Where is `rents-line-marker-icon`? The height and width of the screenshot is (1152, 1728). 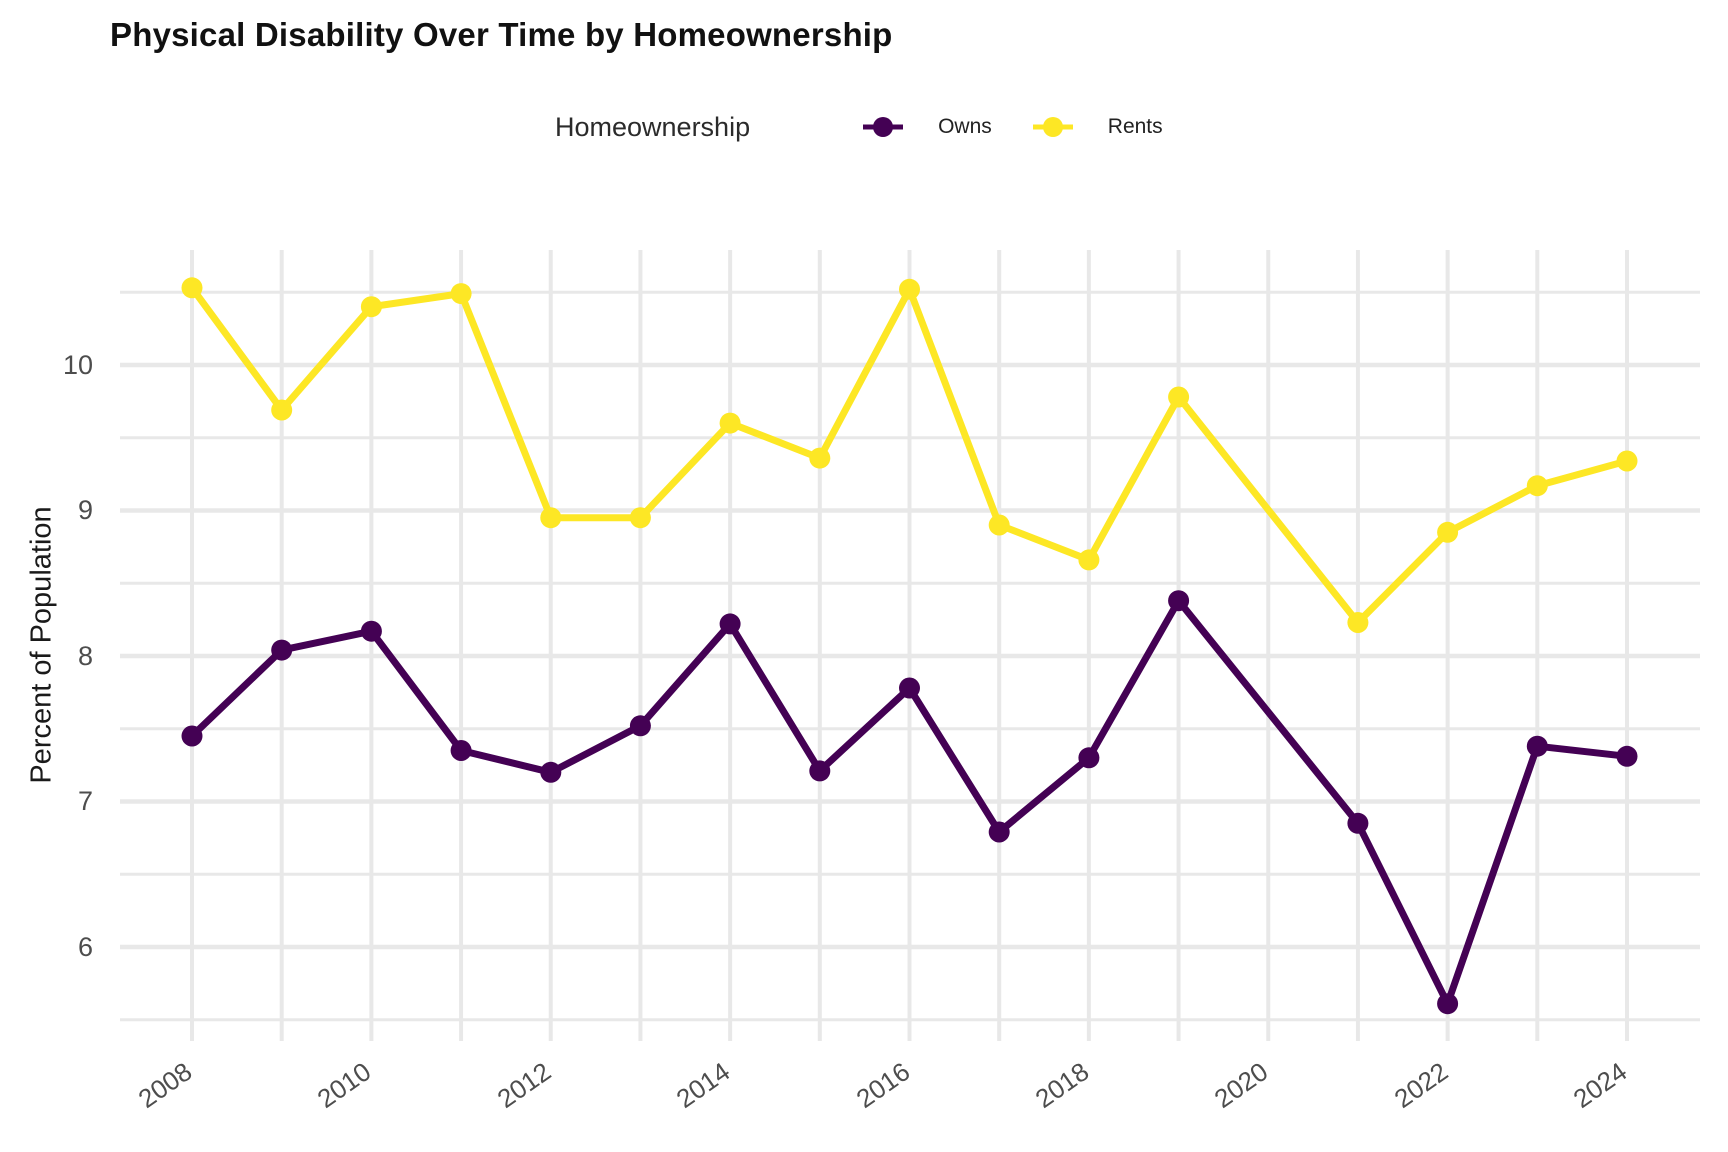
rents-line-marker-icon is located at coordinates (1052, 127).